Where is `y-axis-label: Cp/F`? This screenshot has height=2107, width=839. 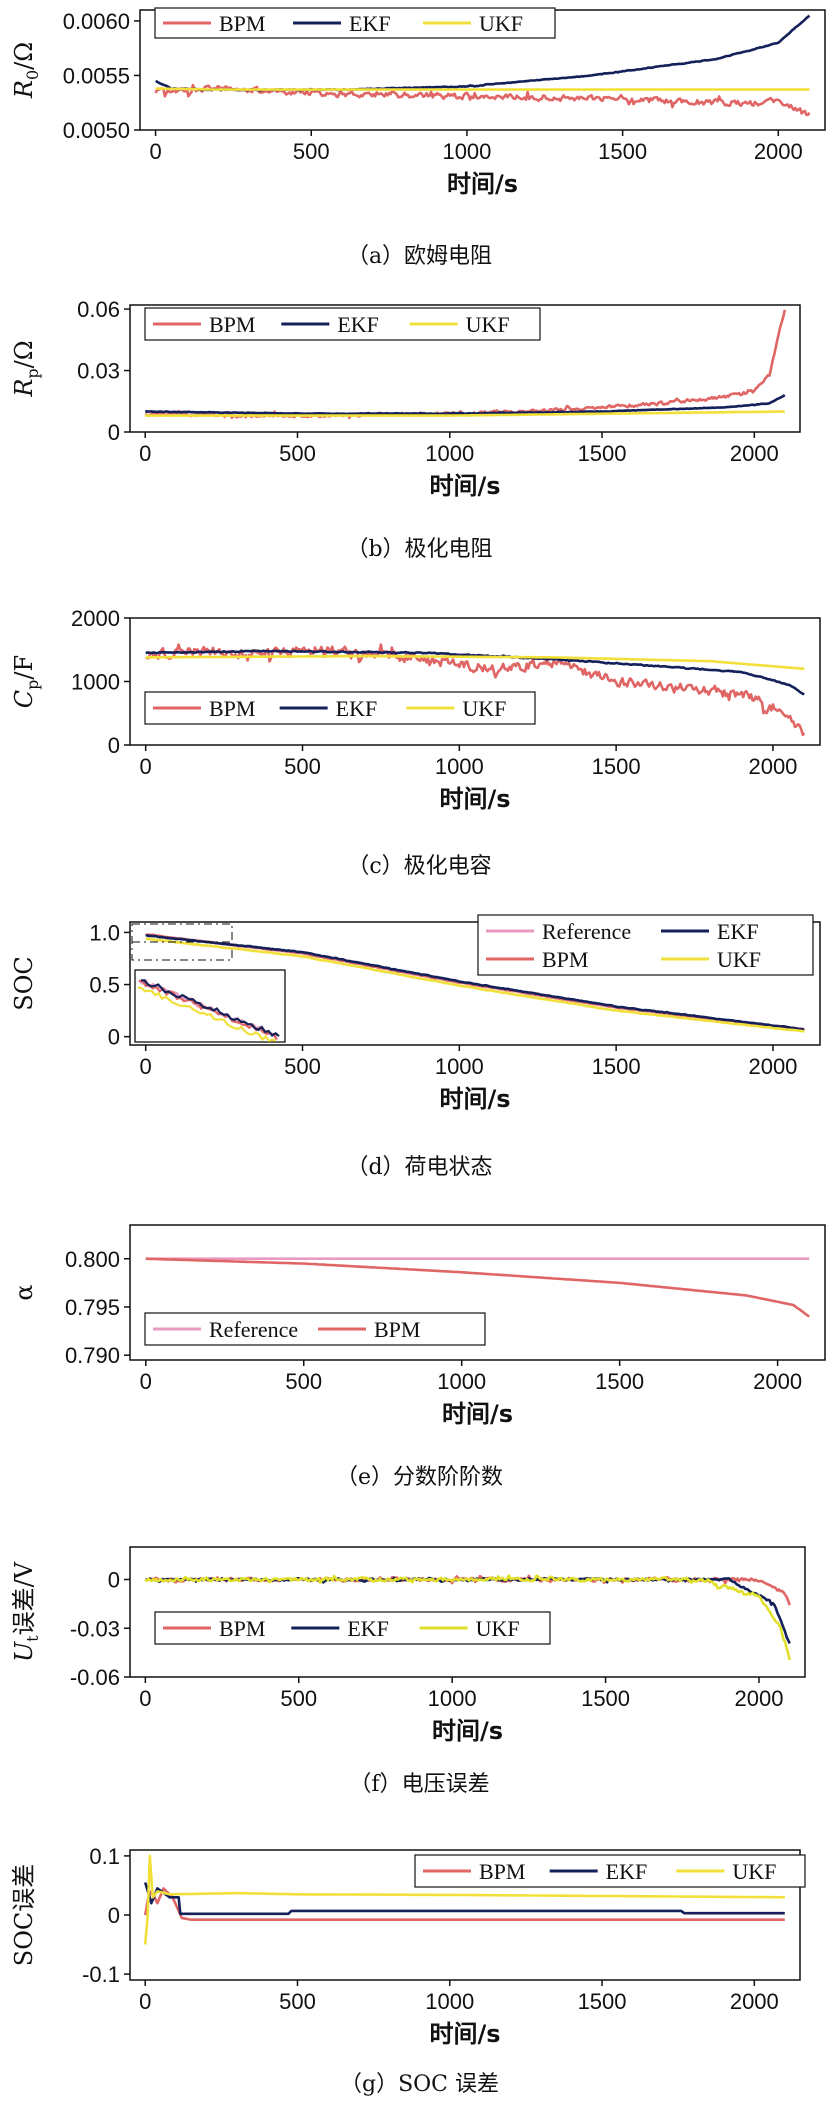 y-axis-label: Cp/F is located at coordinates (26, 681).